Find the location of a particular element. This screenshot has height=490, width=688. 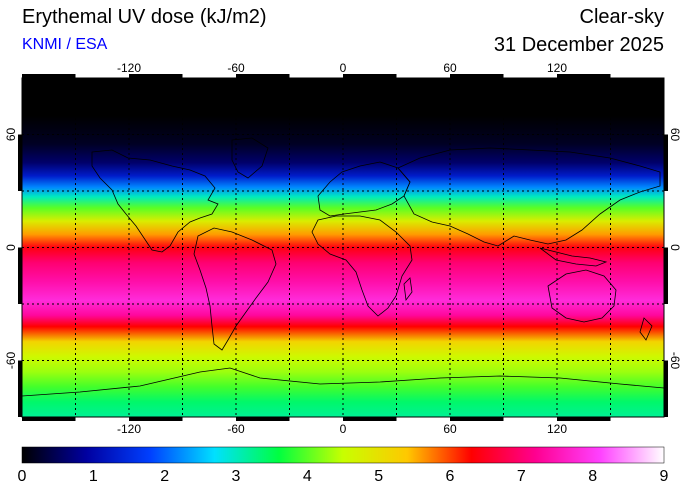

colorbar-label: 5 is located at coordinates (378, 476).